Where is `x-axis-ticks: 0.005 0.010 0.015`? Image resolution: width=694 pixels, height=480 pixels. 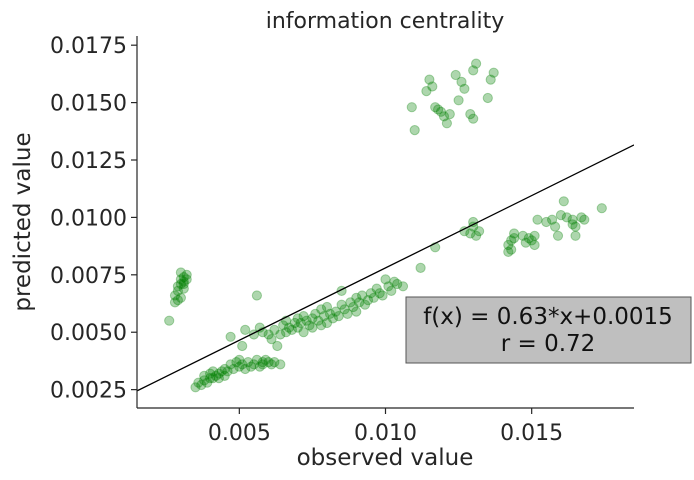 x-axis-ticks: 0.005 0.010 0.015 is located at coordinates (385, 427).